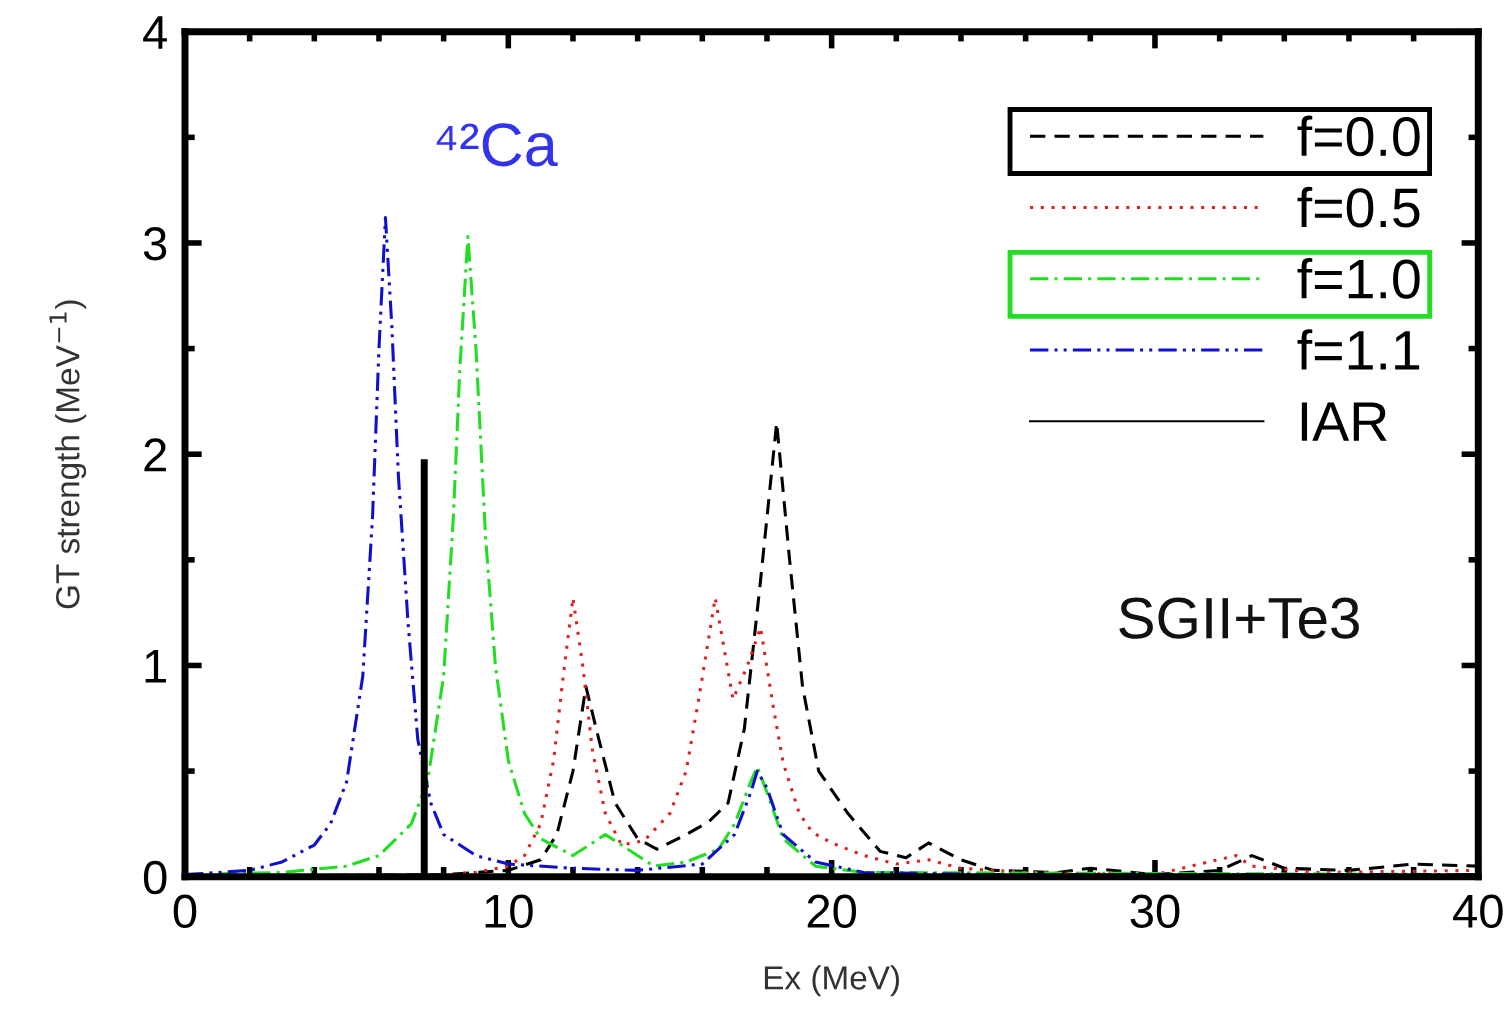 This screenshot has width=1510, height=1023. What do you see at coordinates (1239, 618) in the screenshot?
I see `annotation: SGII+Te3` at bounding box center [1239, 618].